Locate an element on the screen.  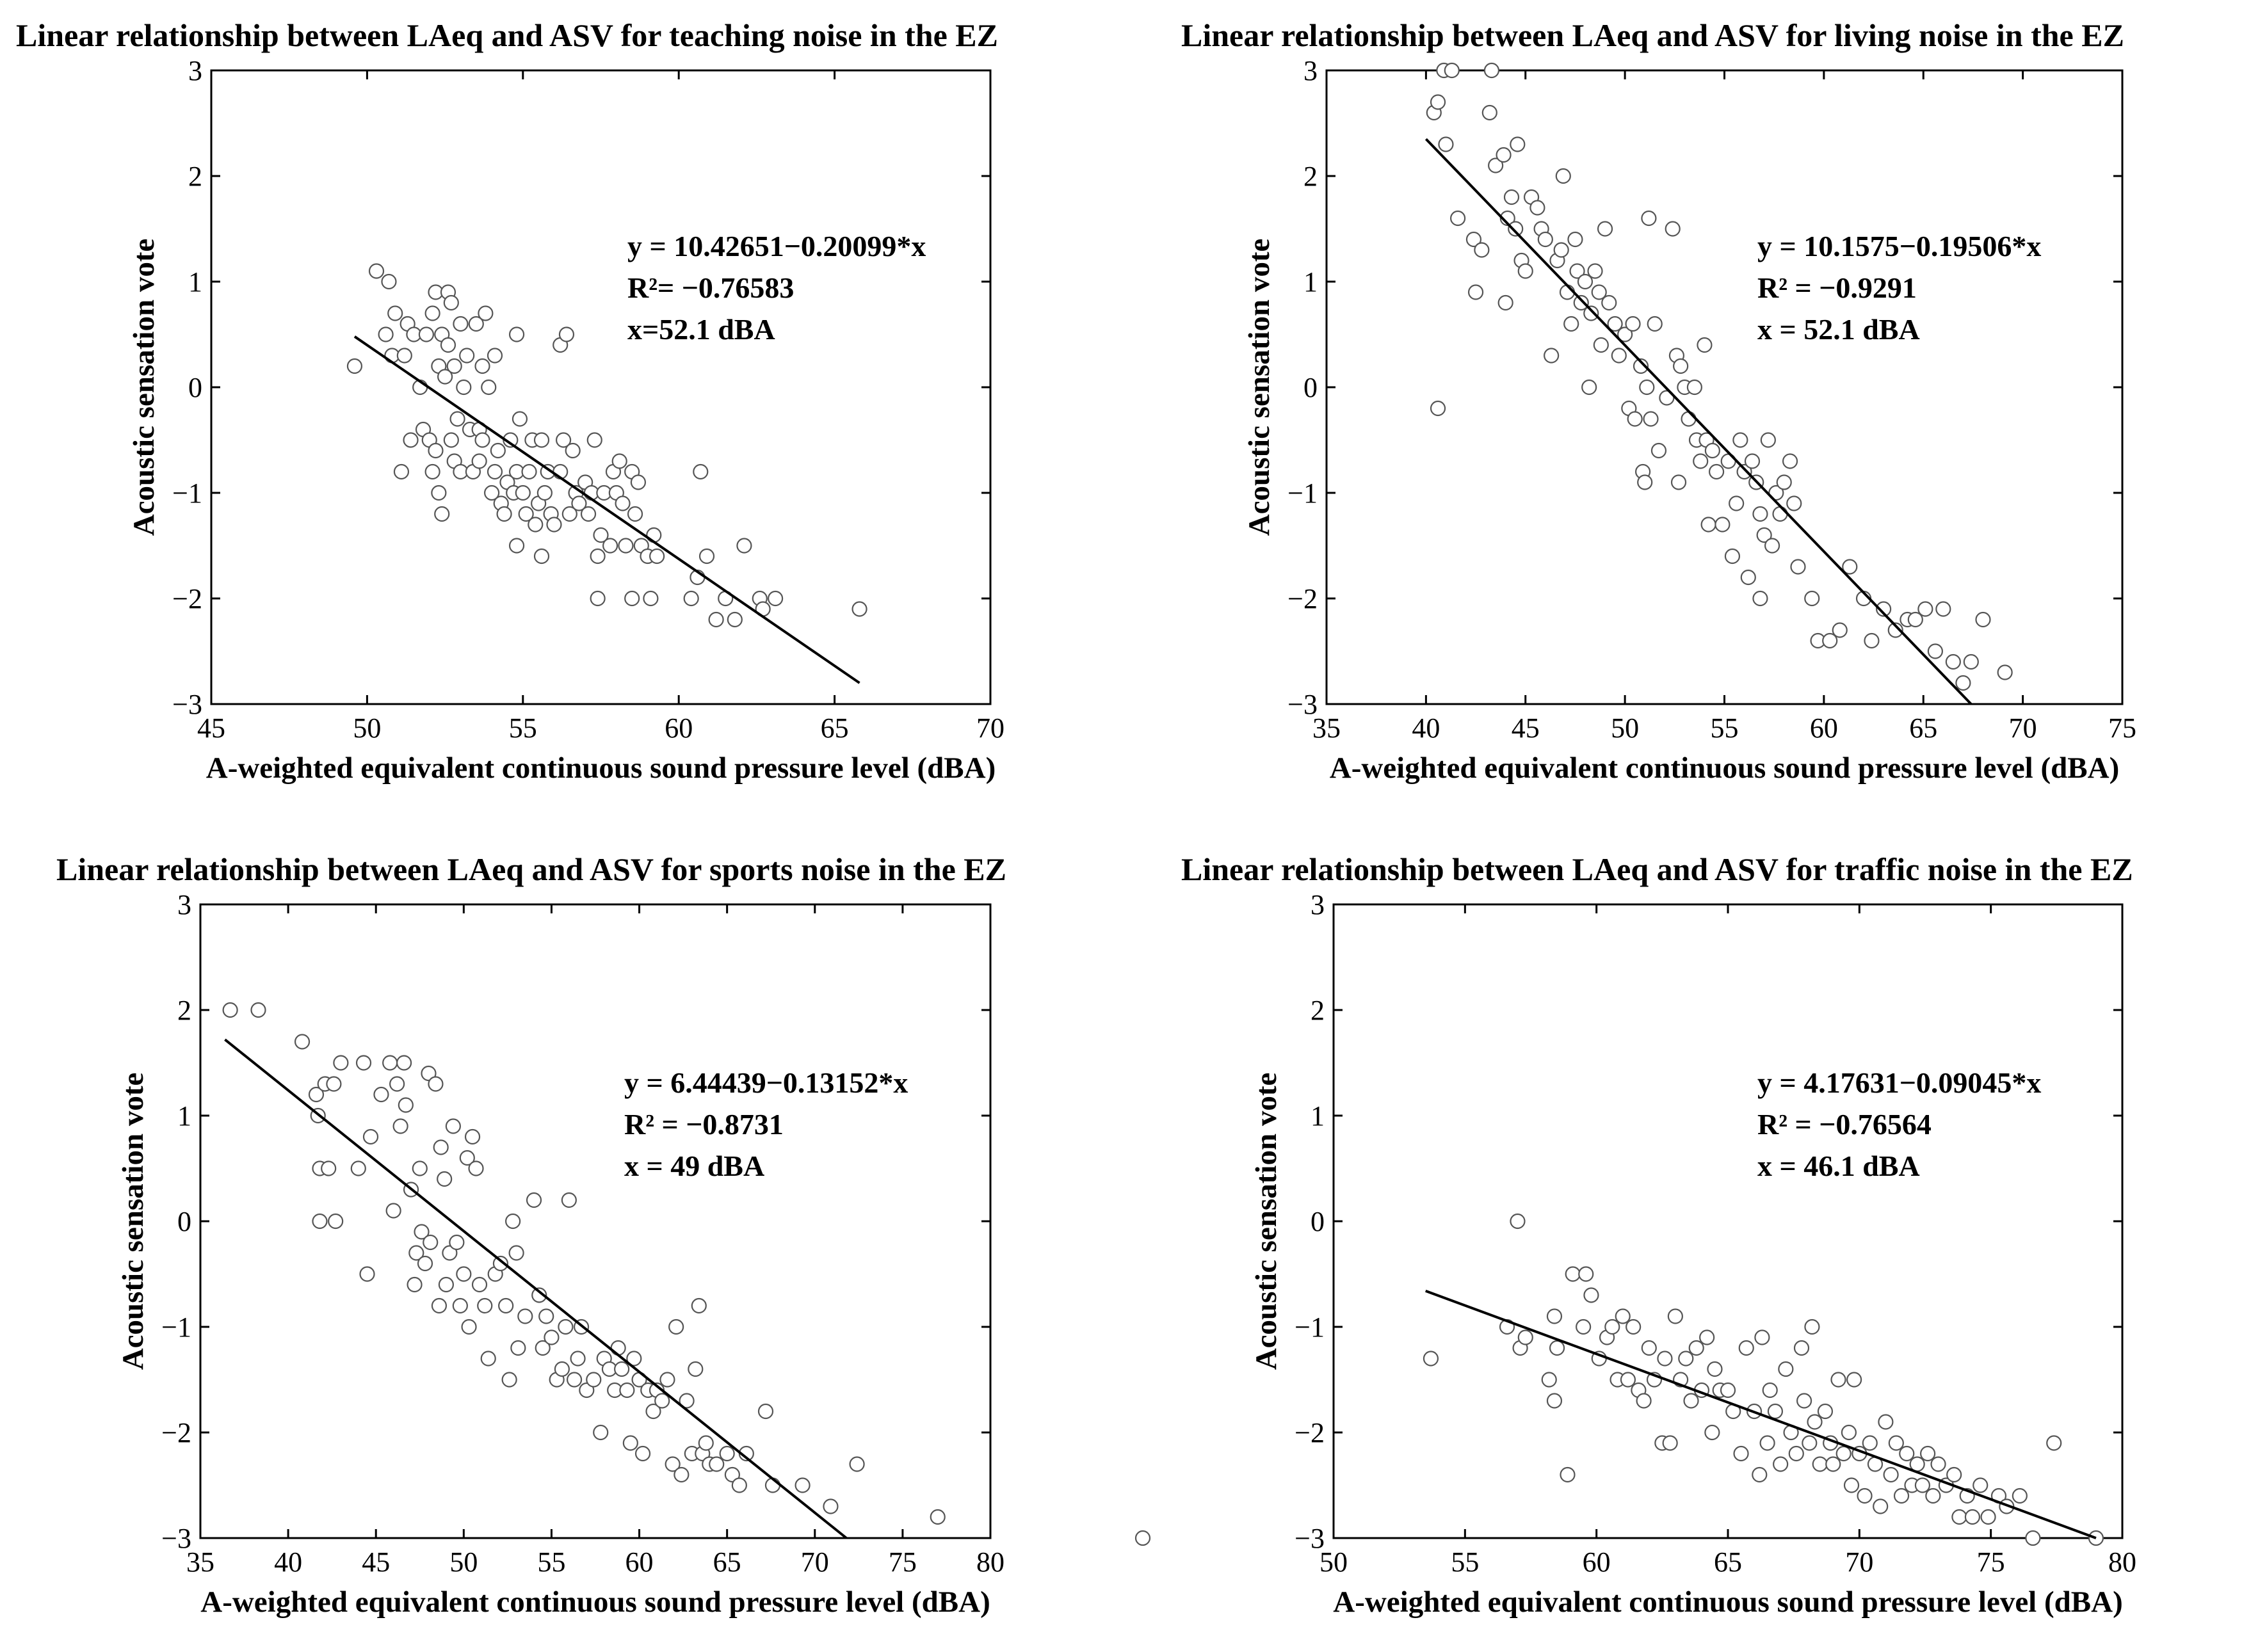
x-tick-label: 70 is located at coordinates (990, 728).